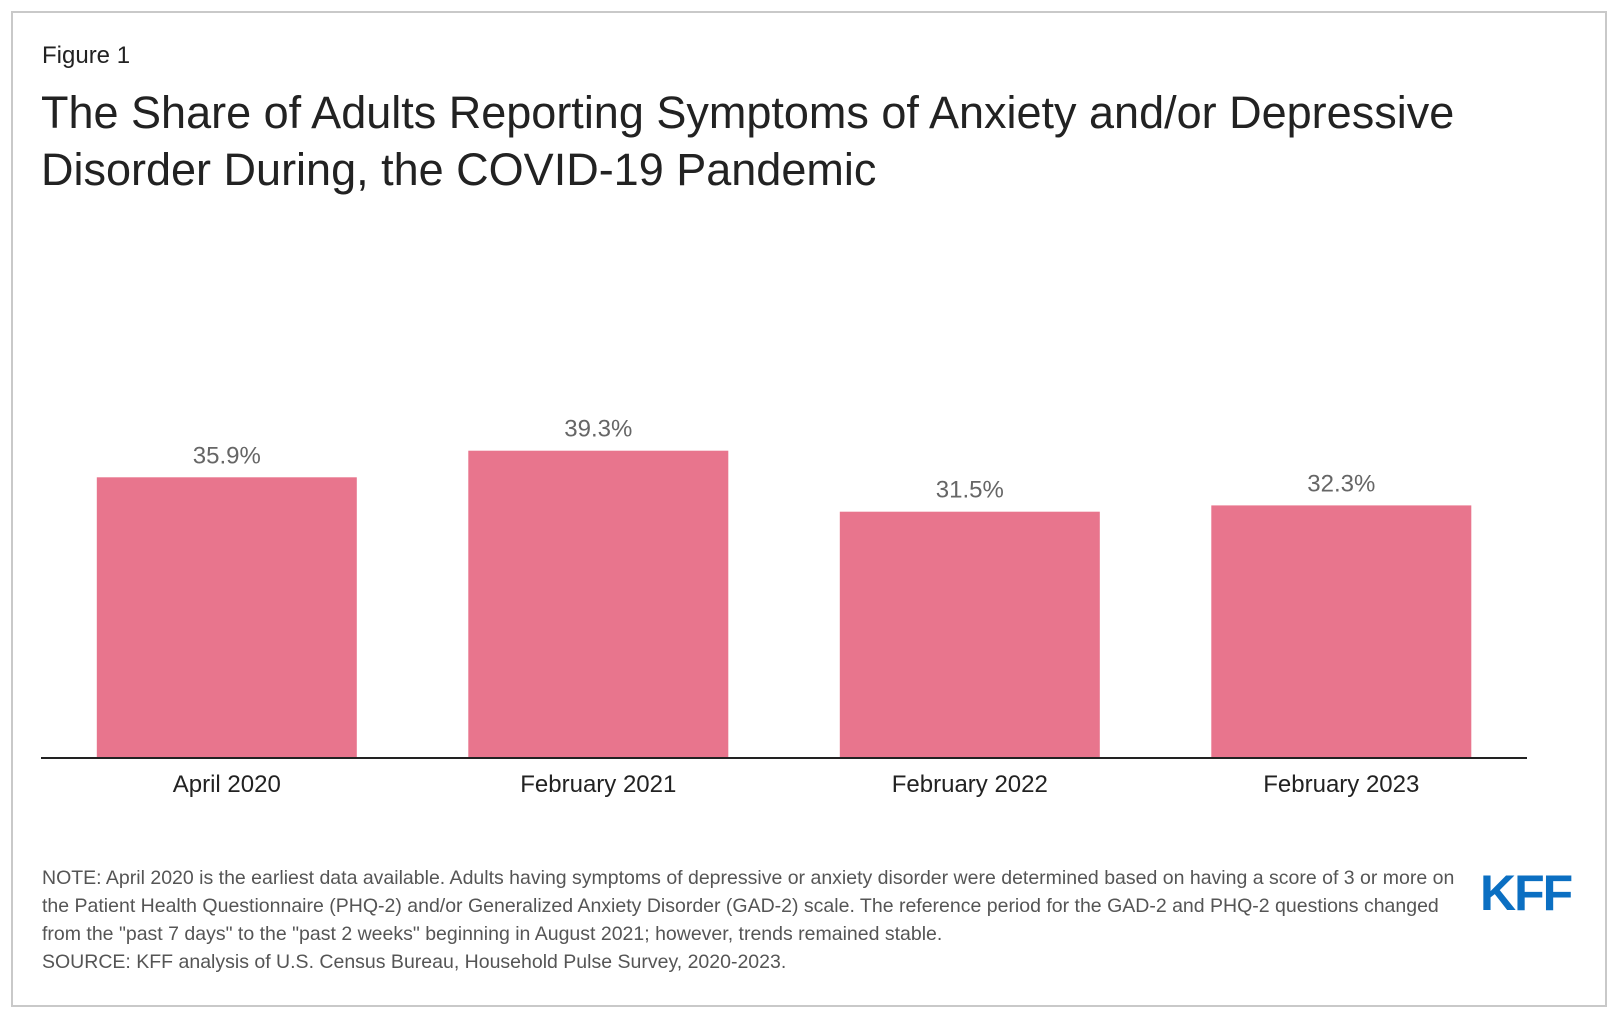 The image size is (1620, 1020). I want to click on figure-label: Figure 1, so click(86, 55).